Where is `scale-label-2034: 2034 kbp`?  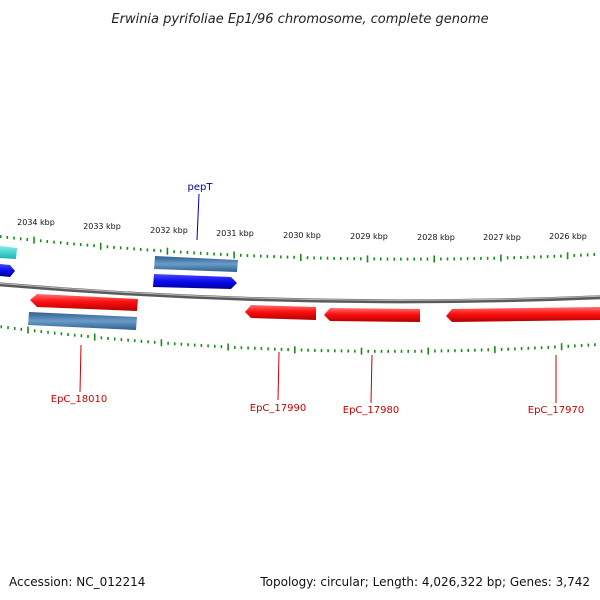 scale-label-2034: 2034 kbp is located at coordinates (36, 222).